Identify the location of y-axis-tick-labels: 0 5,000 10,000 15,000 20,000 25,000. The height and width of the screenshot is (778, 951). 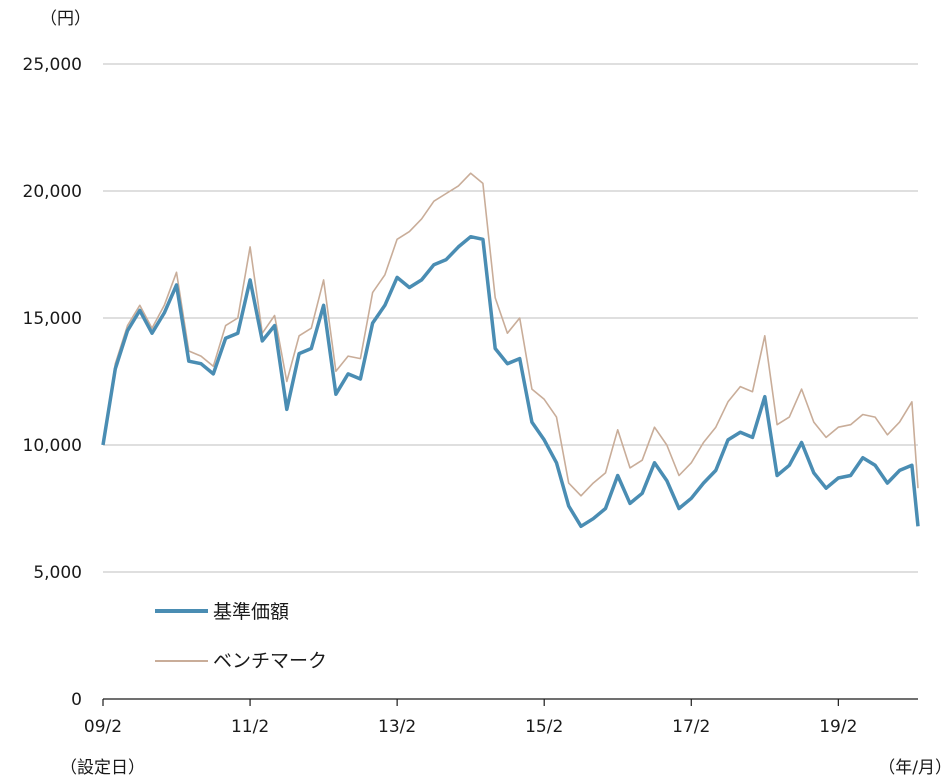
(52, 382).